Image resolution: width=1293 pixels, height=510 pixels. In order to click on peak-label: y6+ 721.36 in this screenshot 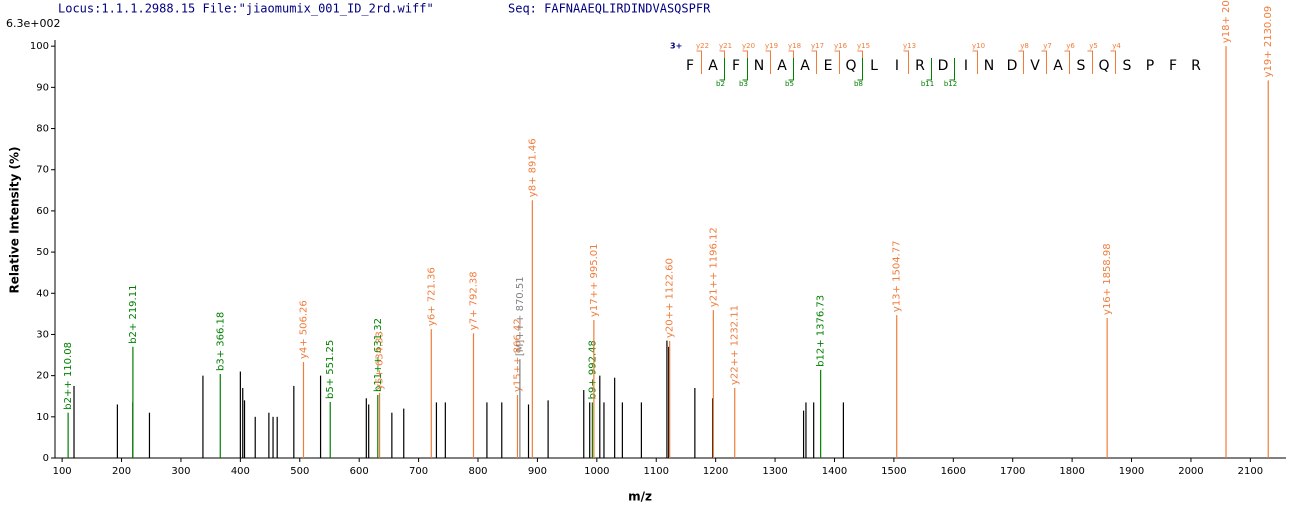, I will do `click(431, 296)`.